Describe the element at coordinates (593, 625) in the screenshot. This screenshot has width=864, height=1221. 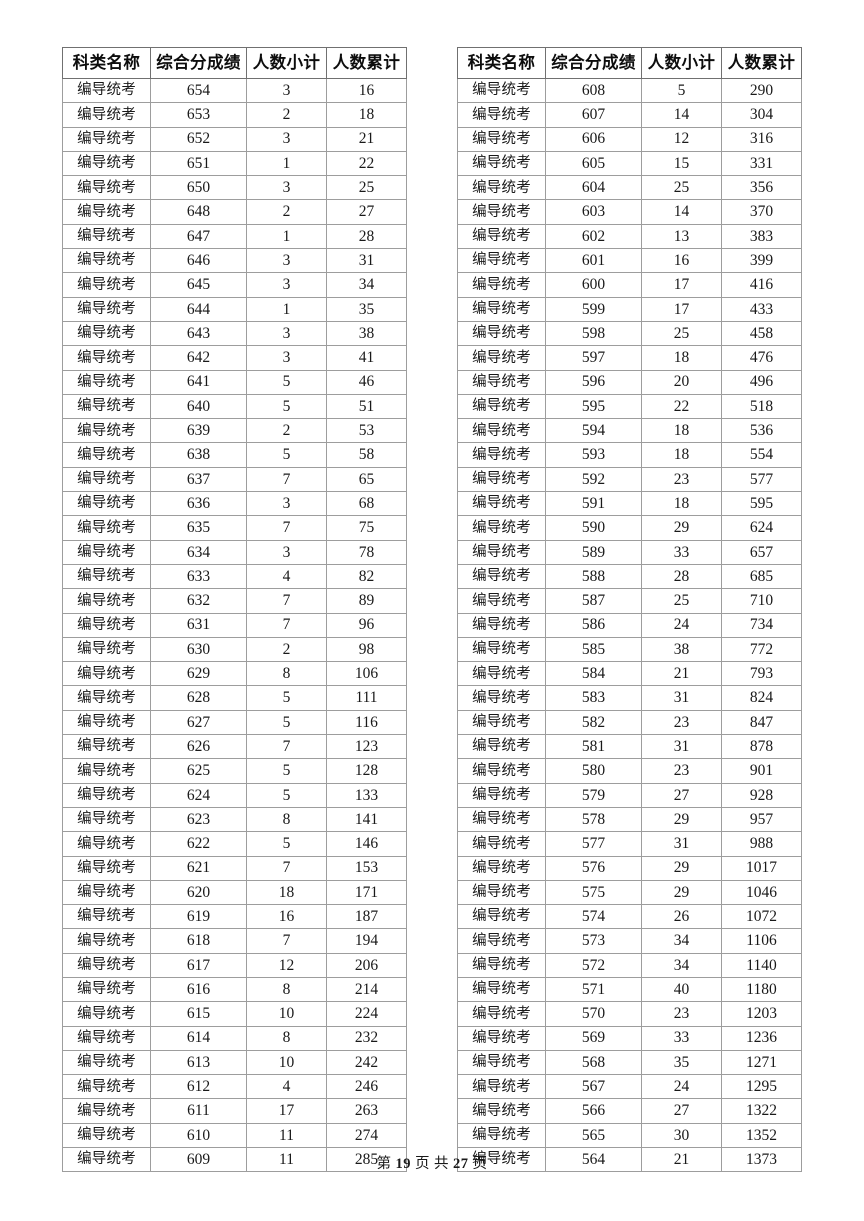
I see `cell-composite-score: 586` at that location.